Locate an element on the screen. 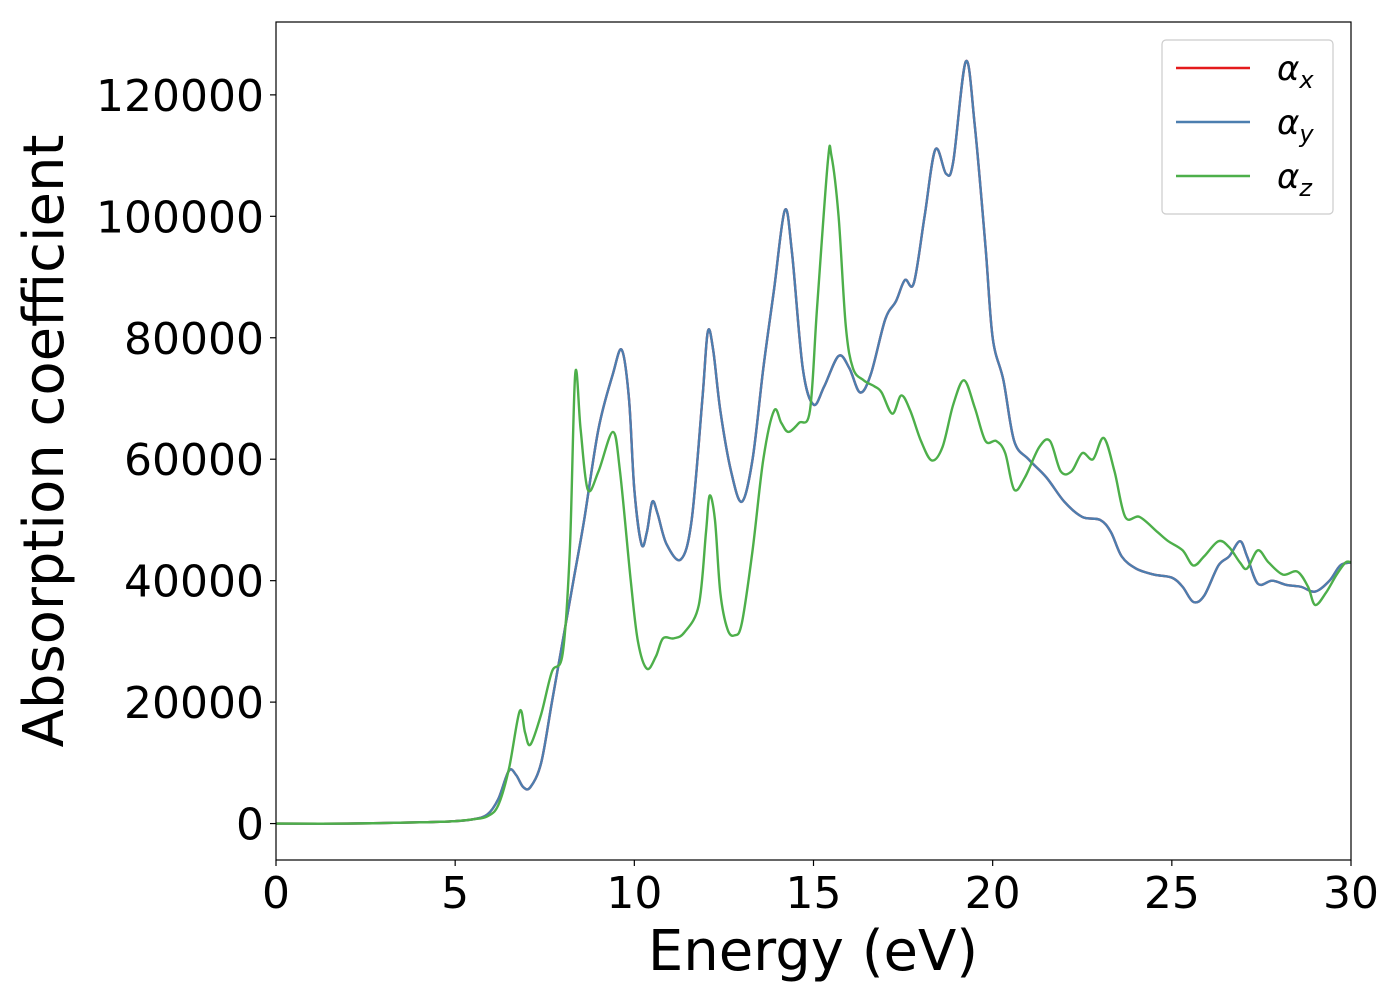 The height and width of the screenshot is (1000, 1400). y-tick-label: 40000 is located at coordinates (194, 582).